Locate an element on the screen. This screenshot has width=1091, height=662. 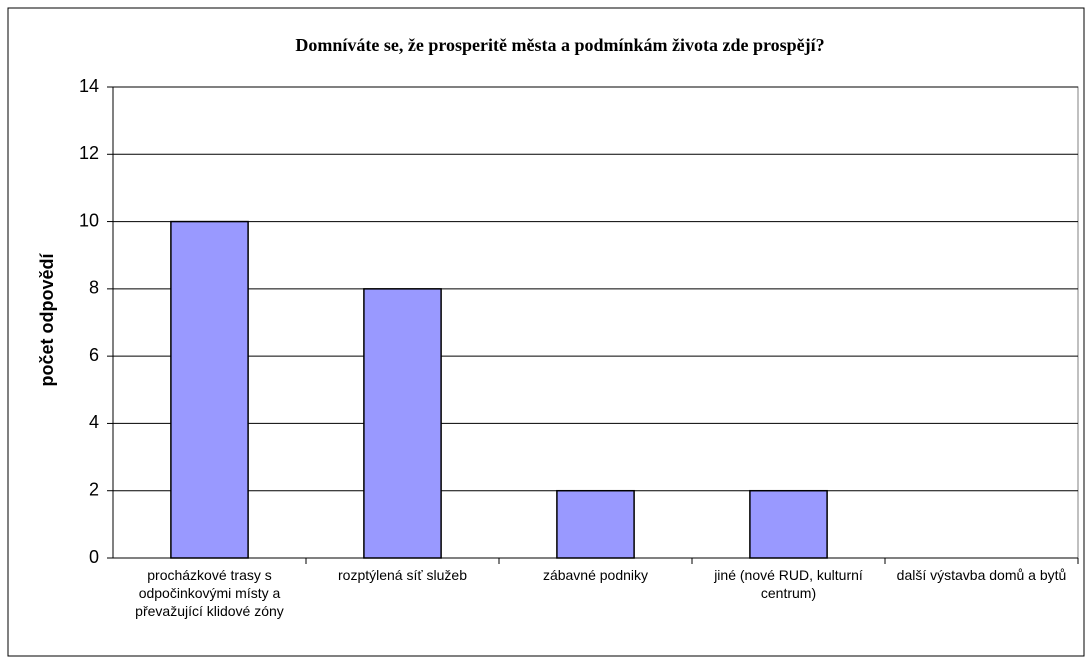
y-axis-label: počet odpovědí is located at coordinates (47, 320).